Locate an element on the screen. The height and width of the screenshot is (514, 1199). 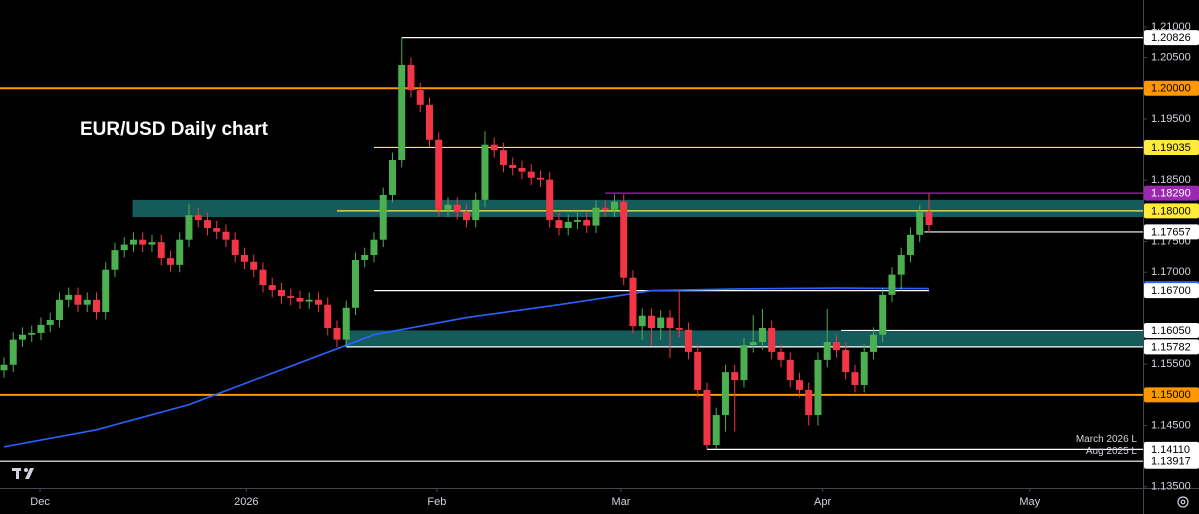
x-tick-label: Apr is located at coordinates (822, 502).